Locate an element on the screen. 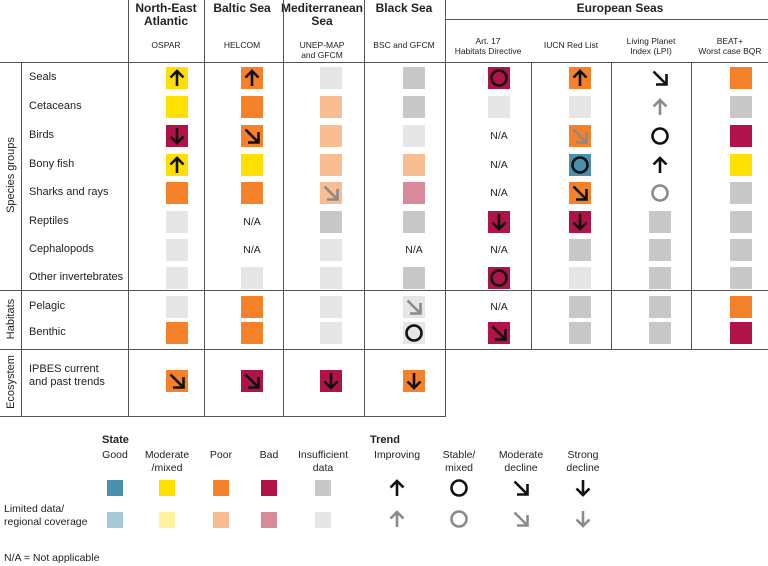 This screenshot has height=566, width=768. row-label: Pelagic is located at coordinates (47, 306).